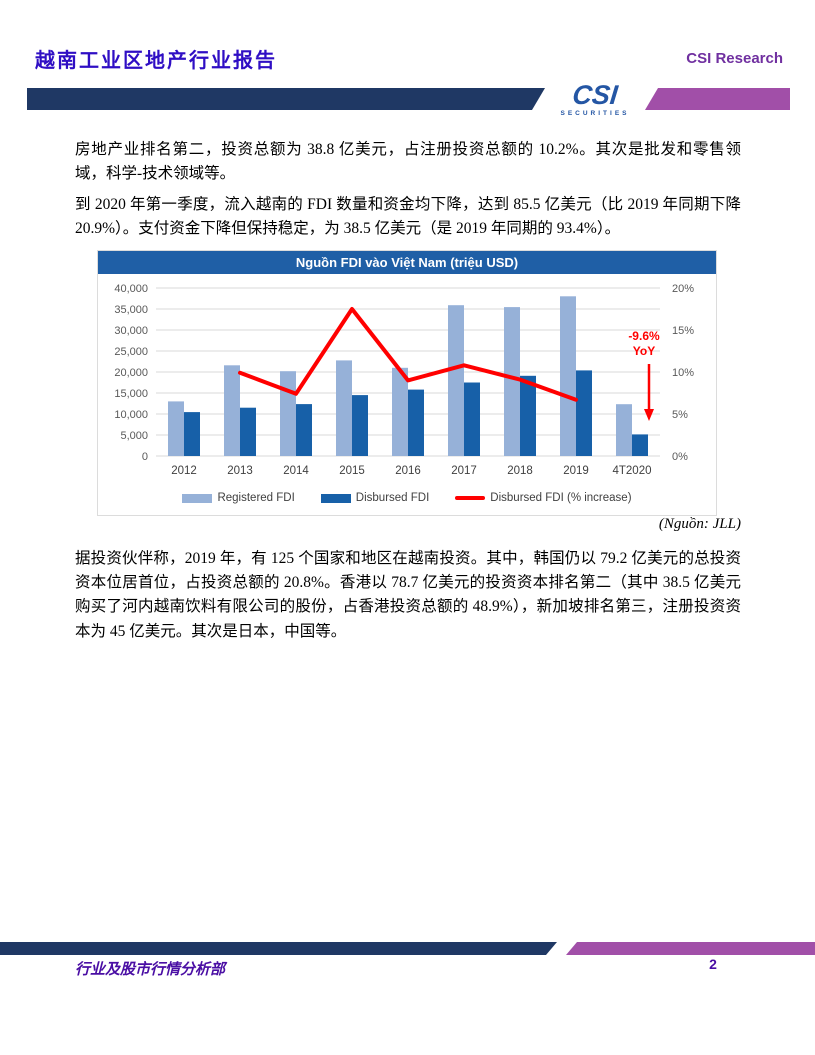 The image size is (815, 1055). I want to click on chart-title-bar: Nguồn FDI vào Việt Nam (triệu USD), so click(407, 262).